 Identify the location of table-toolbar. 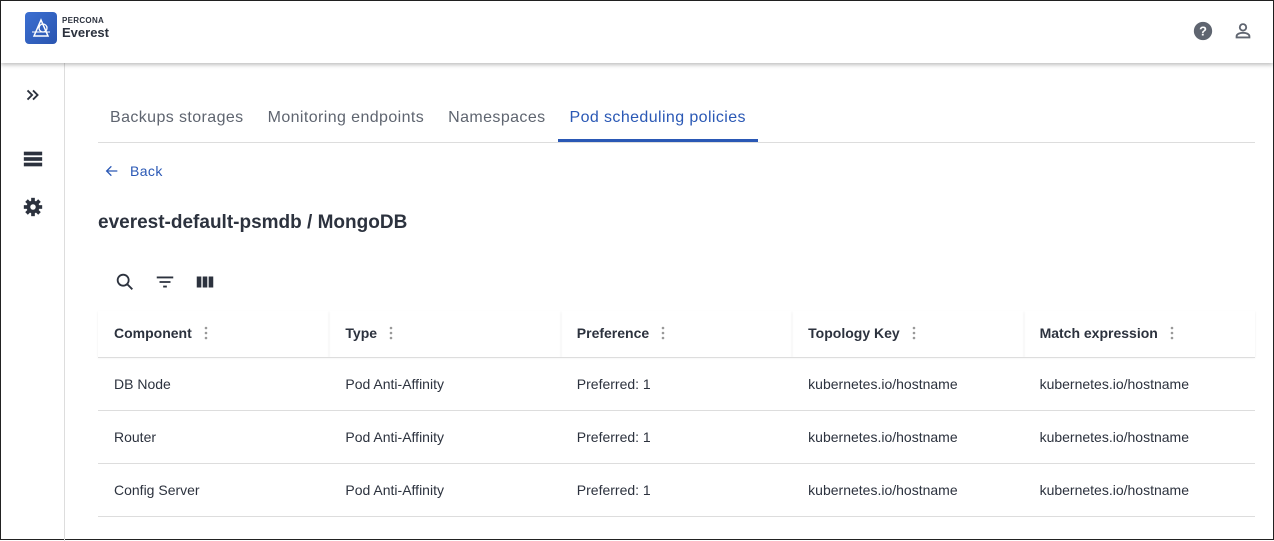
(165, 282).